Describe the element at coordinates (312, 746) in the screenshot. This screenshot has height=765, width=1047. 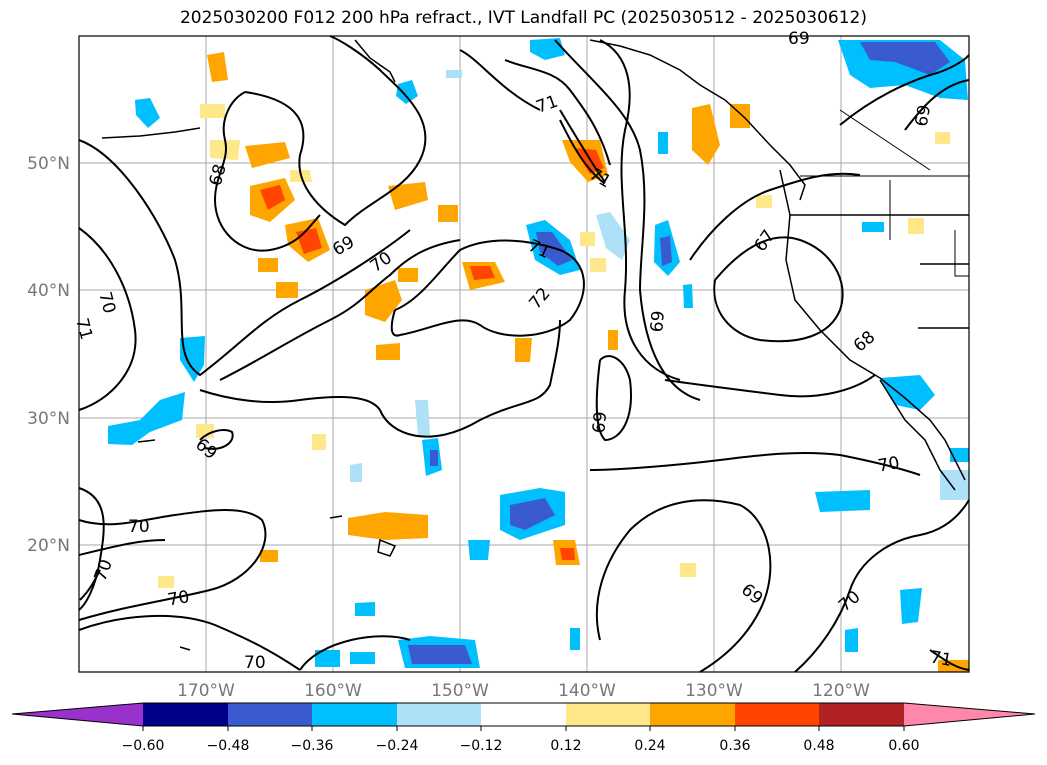
I see `colorbar-tick-label: −0.36` at that location.